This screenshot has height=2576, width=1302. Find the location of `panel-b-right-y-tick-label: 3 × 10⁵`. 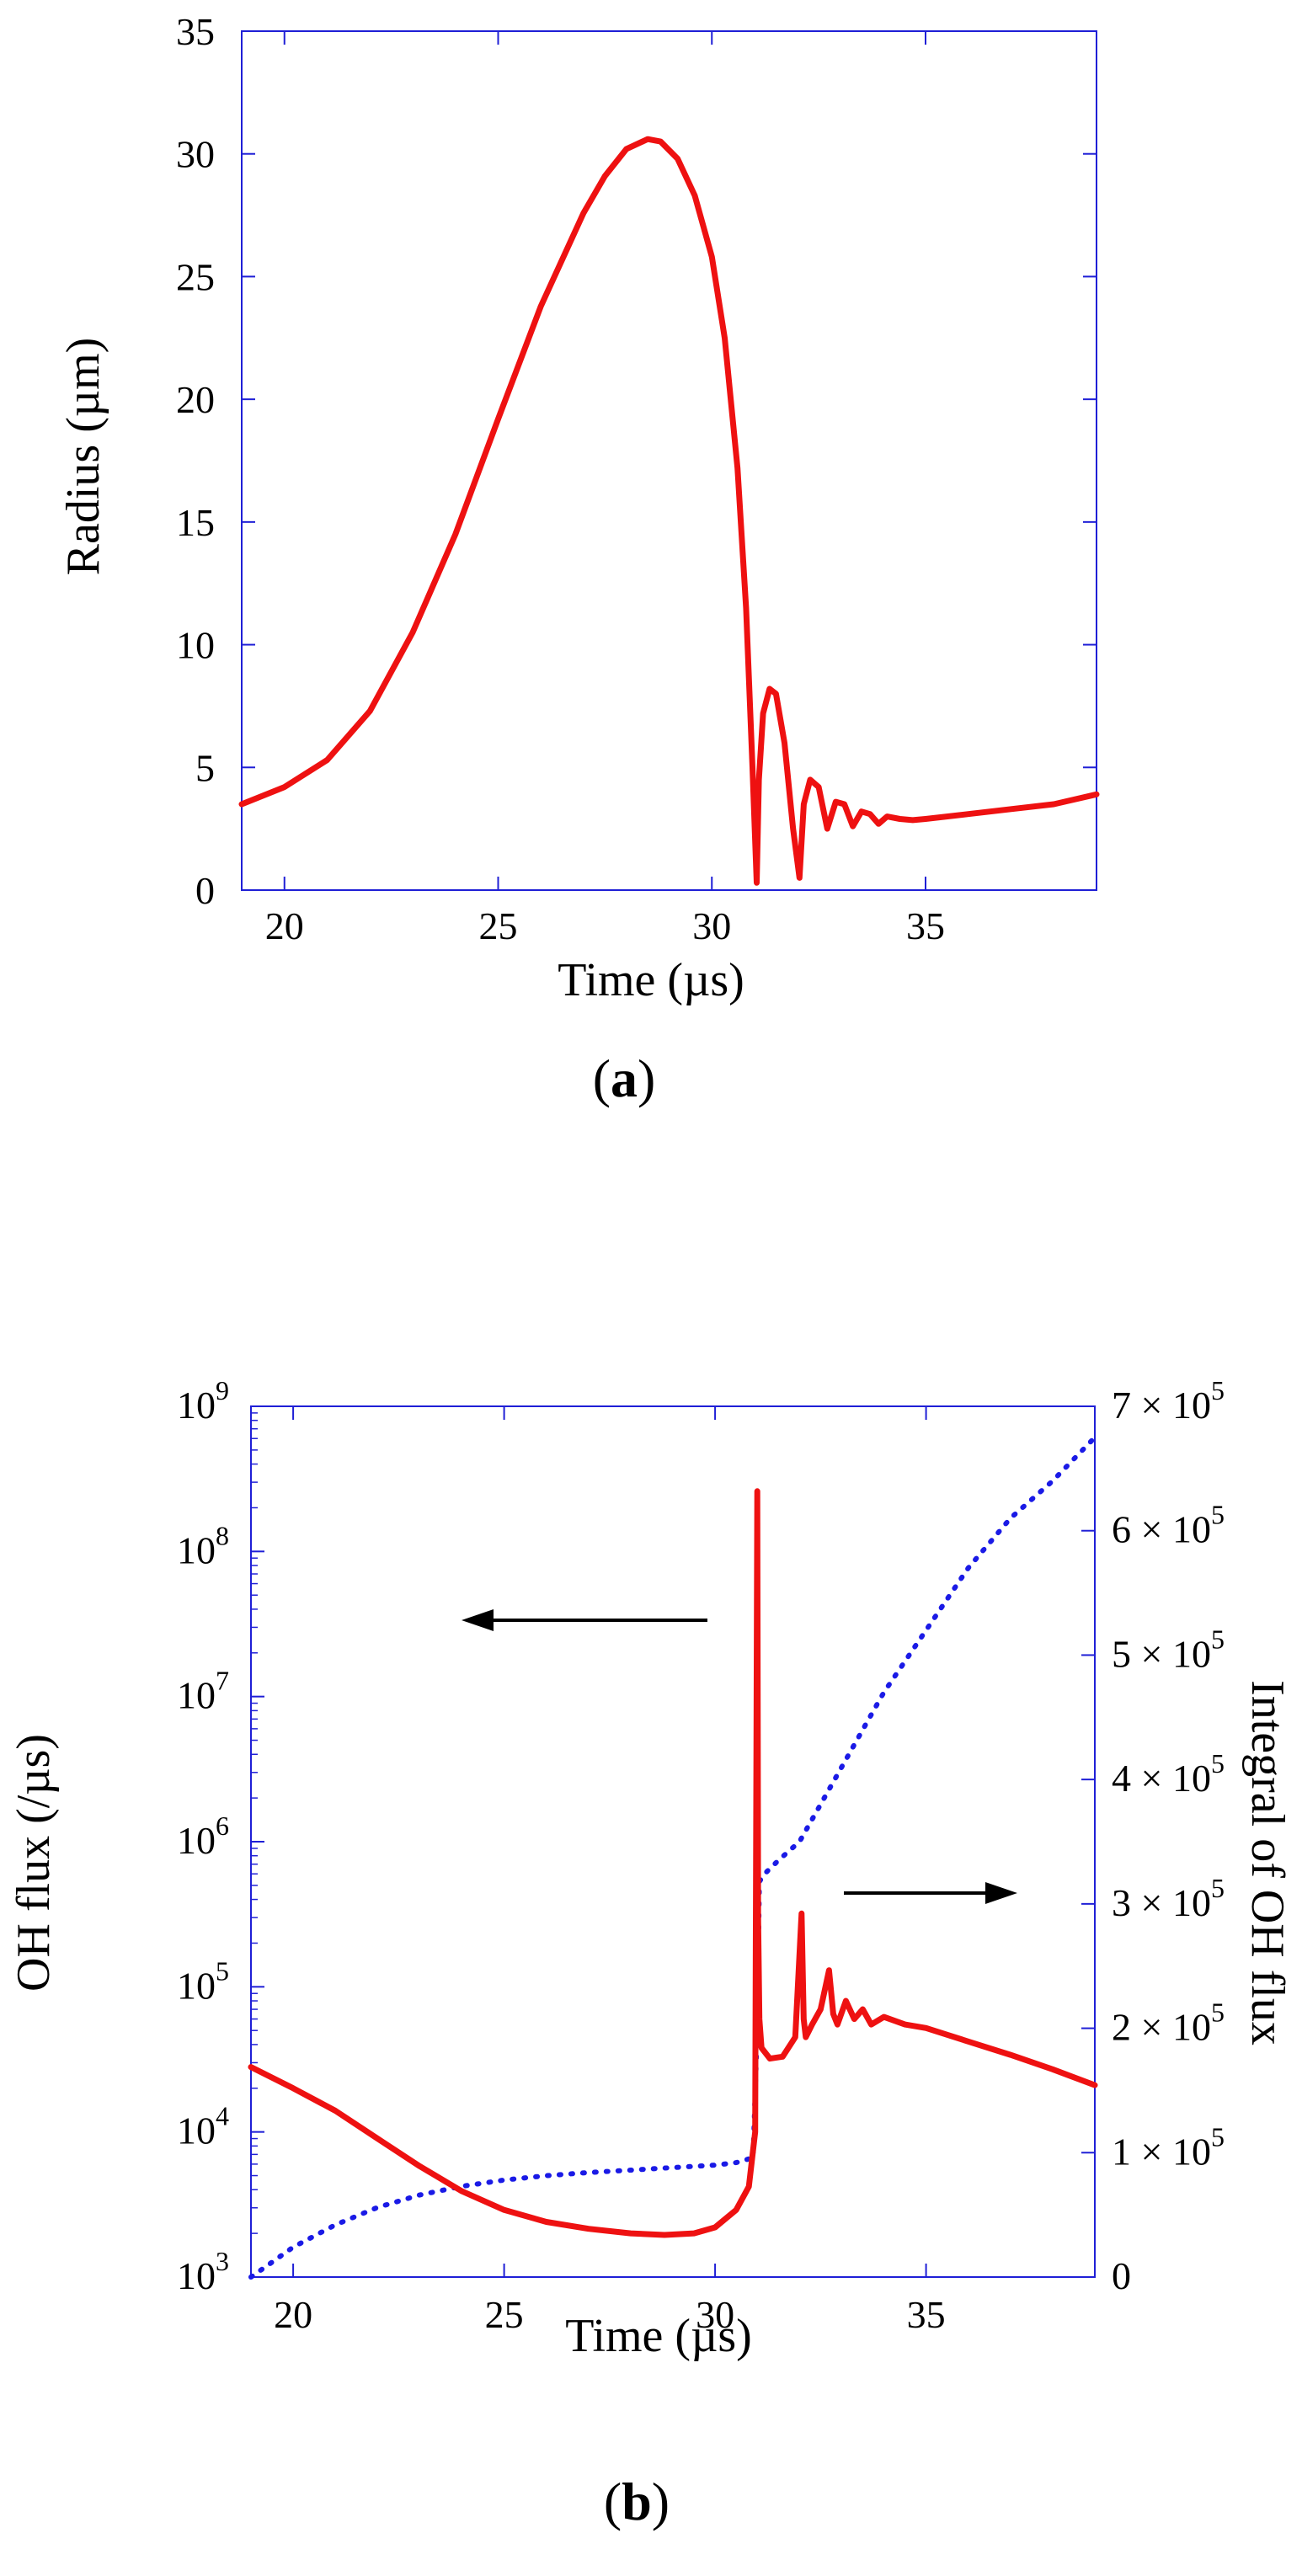

panel-b-right-y-tick-label: 3 × 10⁵ is located at coordinates (1168, 1898).